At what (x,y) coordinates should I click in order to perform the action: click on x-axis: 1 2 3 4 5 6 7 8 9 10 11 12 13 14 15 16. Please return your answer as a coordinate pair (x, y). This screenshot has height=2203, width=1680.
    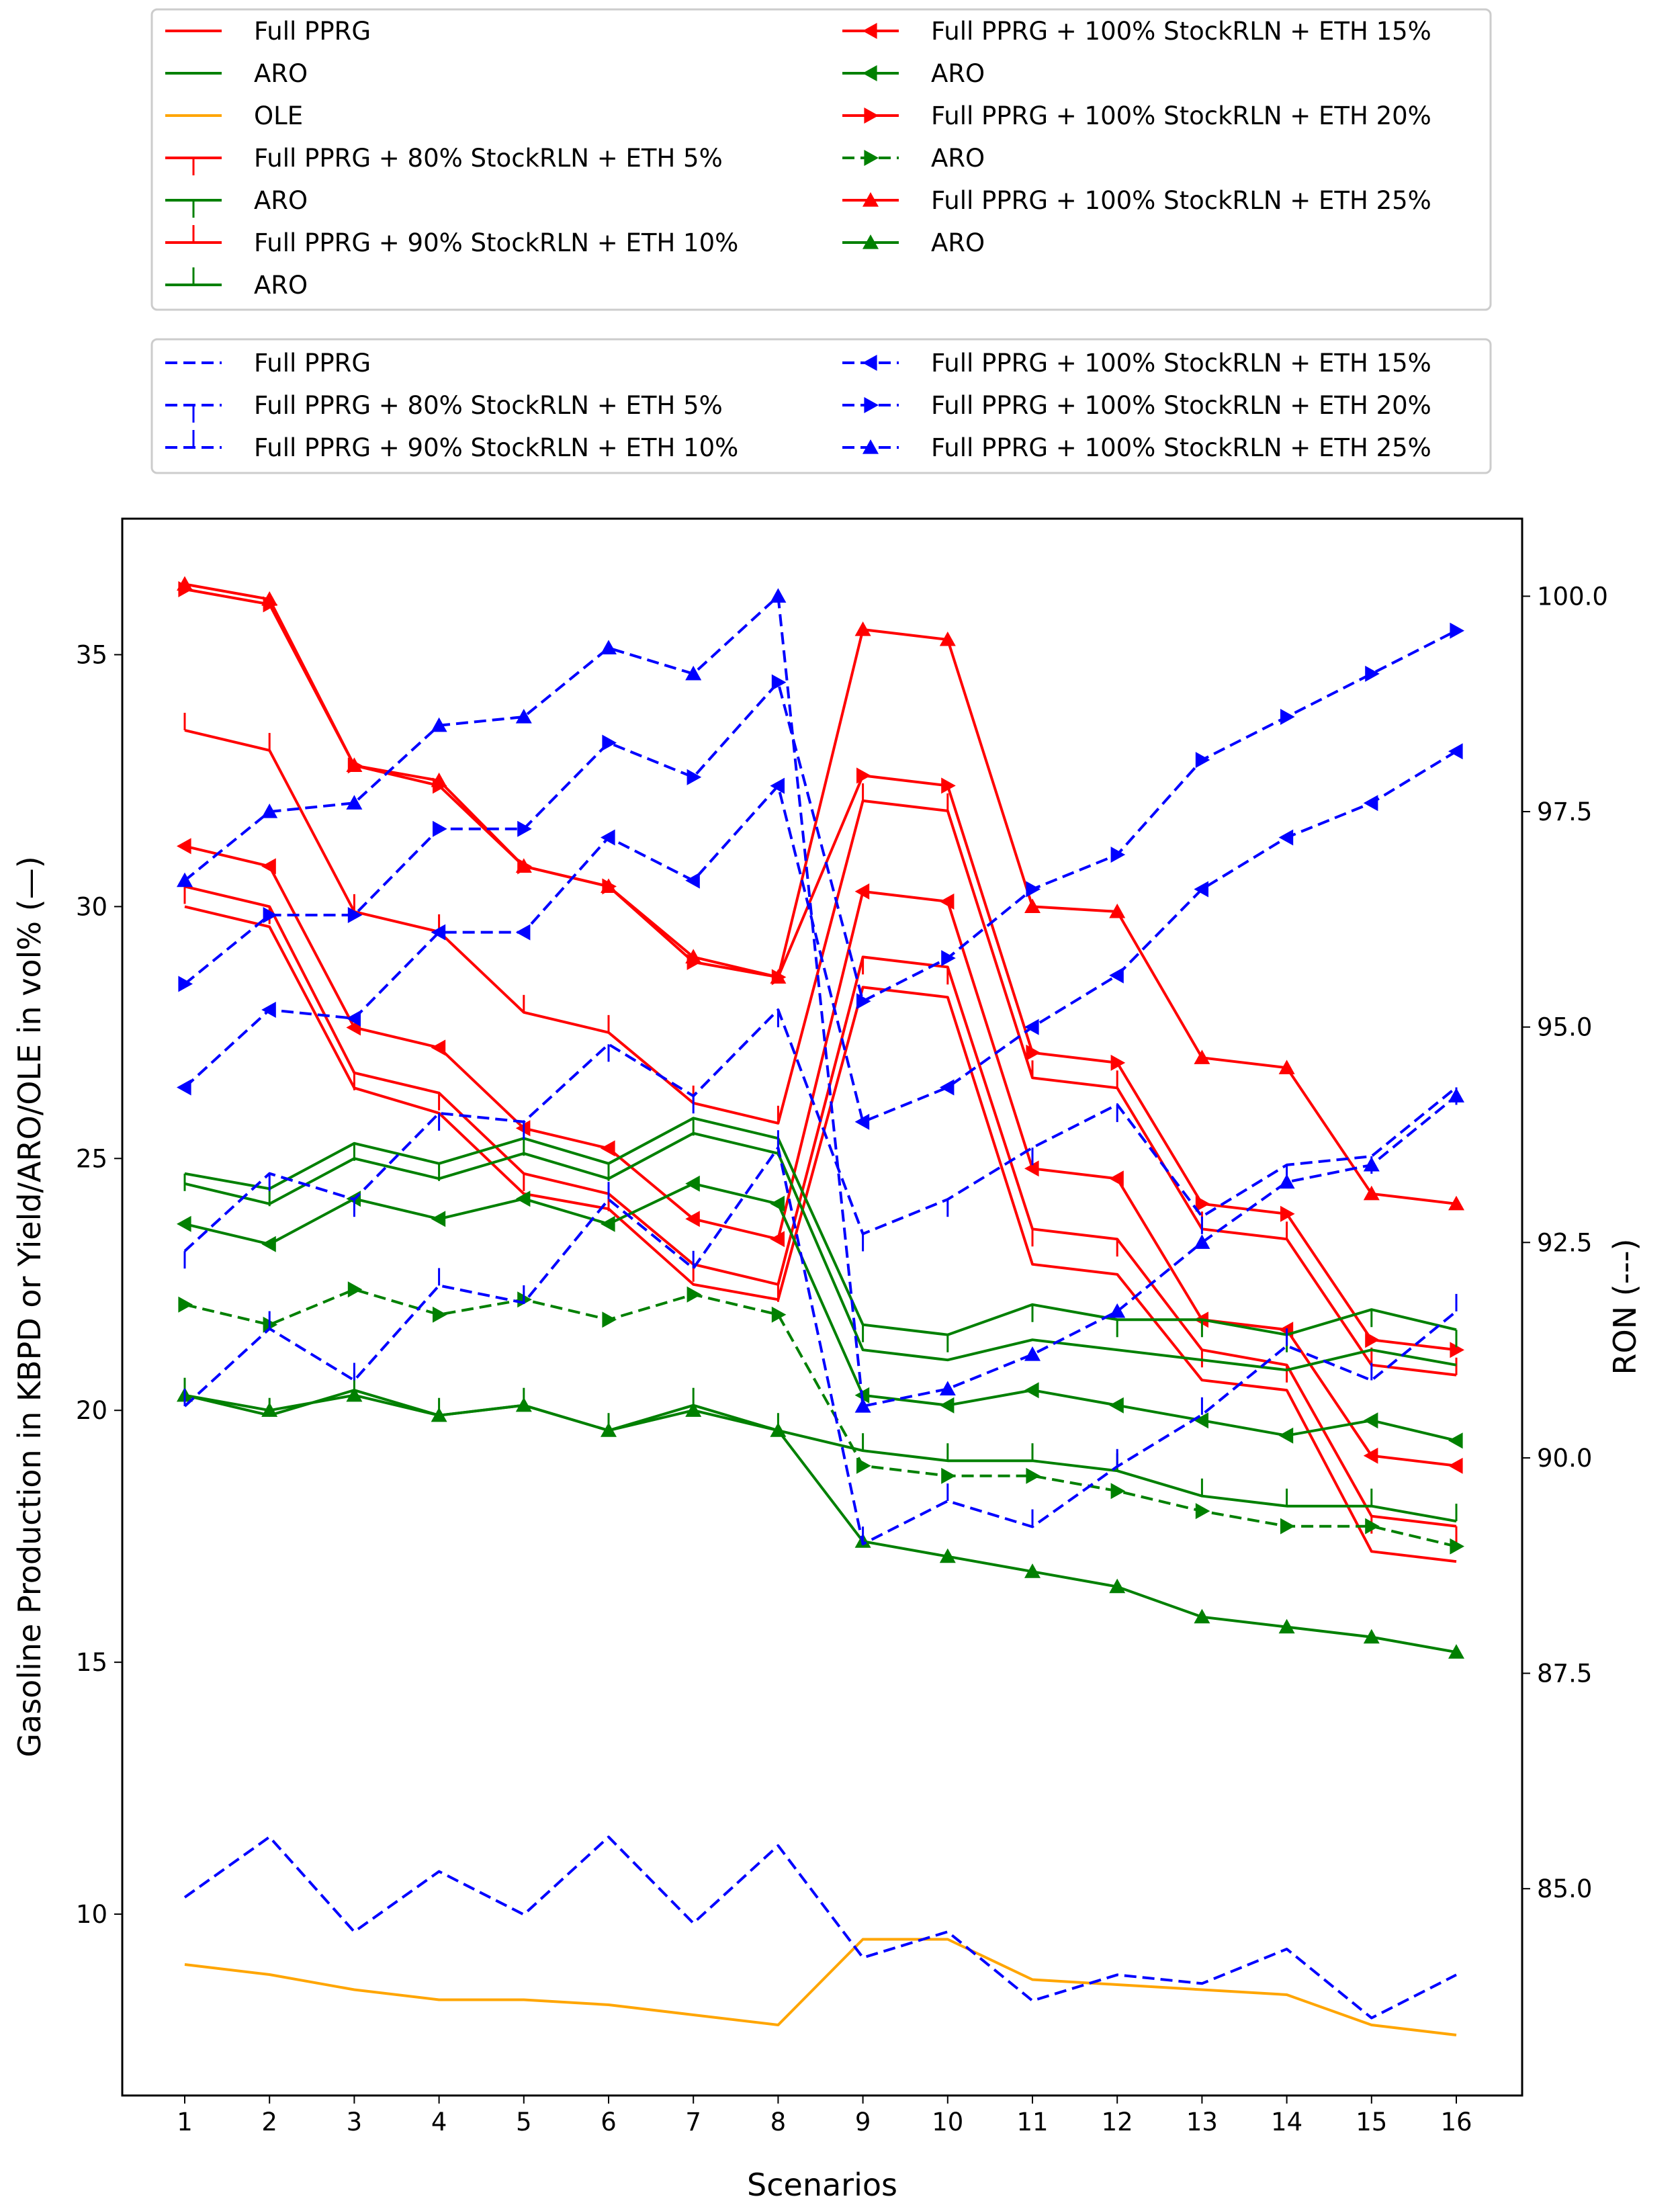
    Looking at the image, I should click on (824, 2116).